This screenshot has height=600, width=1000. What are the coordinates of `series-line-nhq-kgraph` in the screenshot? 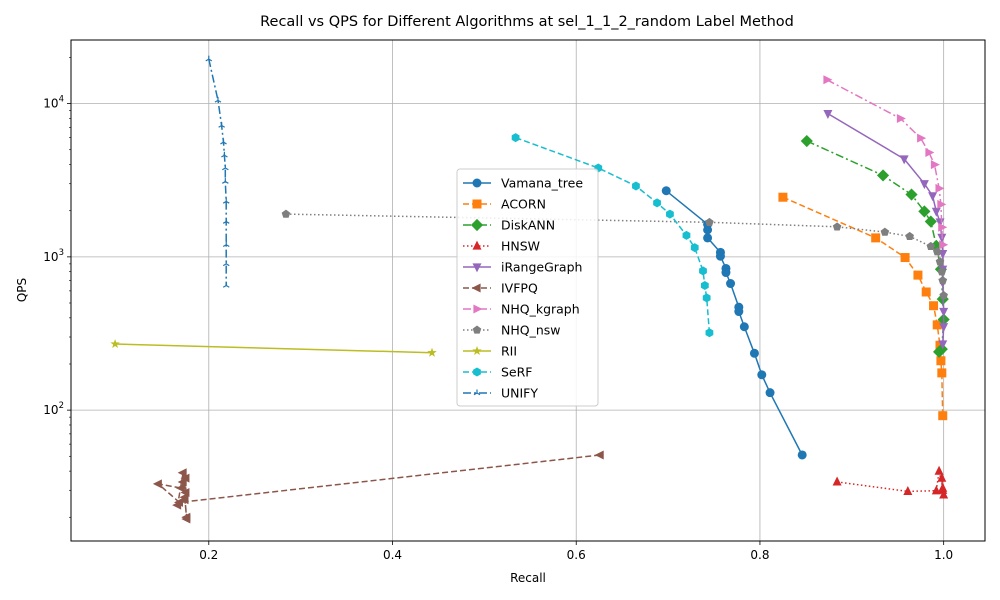 It's located at (885, 162).